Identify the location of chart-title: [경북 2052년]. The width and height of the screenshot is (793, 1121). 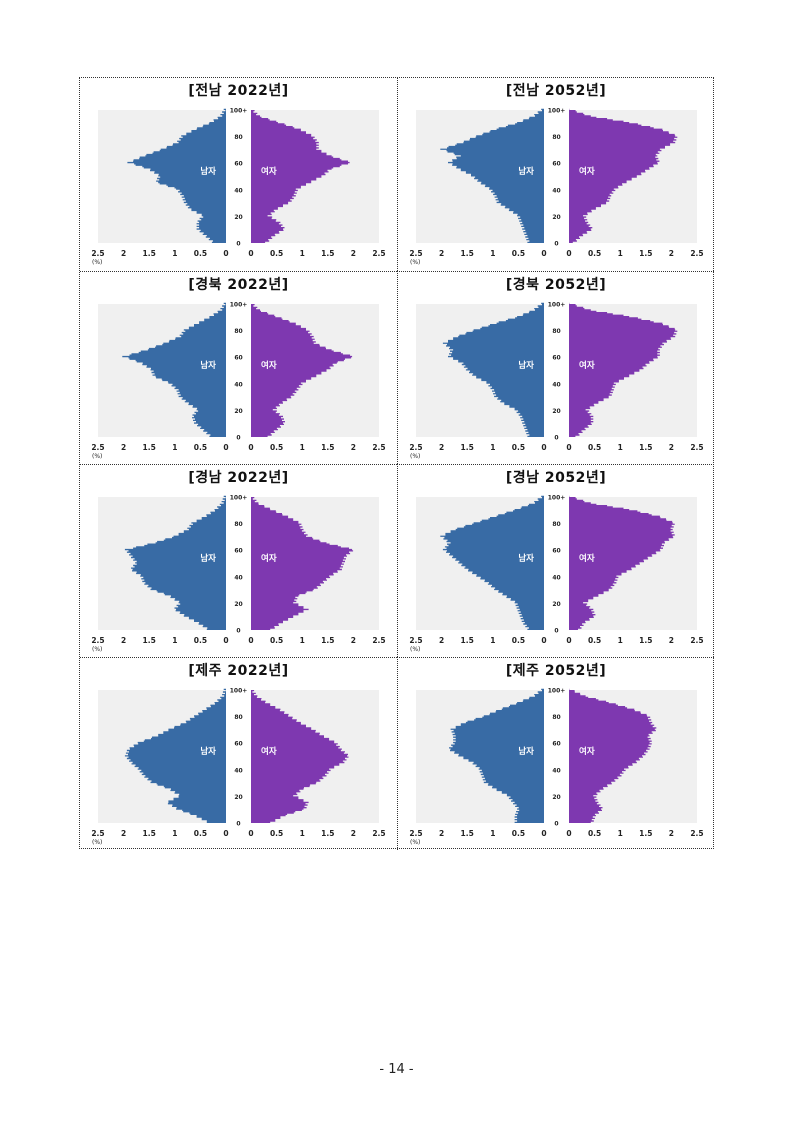
(556, 285).